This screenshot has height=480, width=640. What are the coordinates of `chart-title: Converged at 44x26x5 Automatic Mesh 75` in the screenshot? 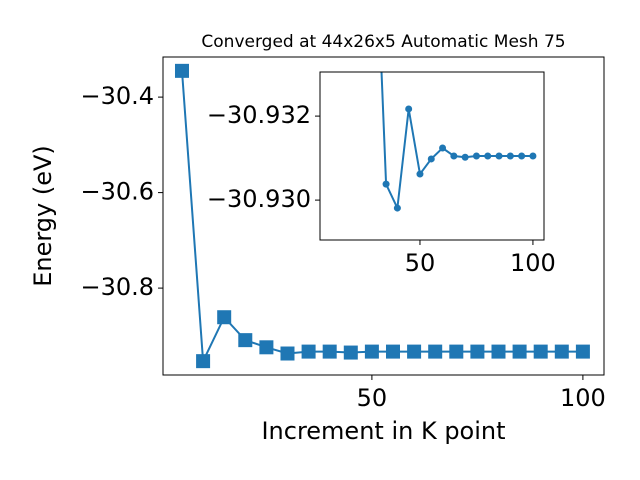 It's located at (383, 42).